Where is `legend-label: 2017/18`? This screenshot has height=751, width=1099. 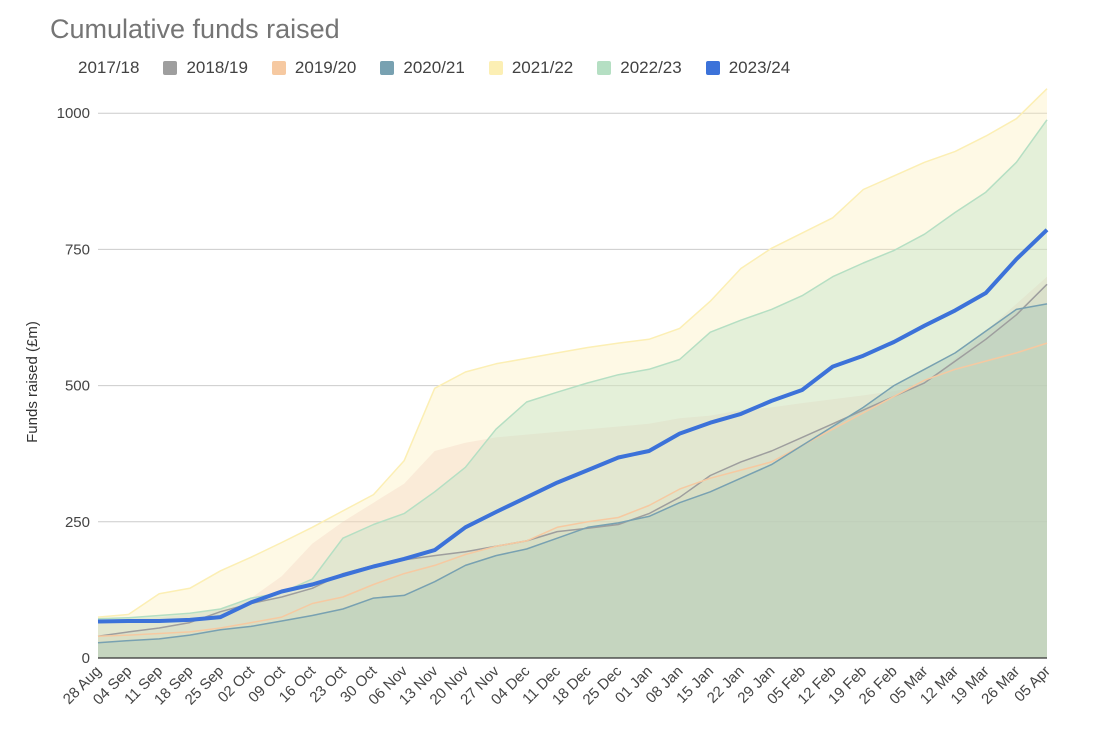
legend-label: 2017/18 is located at coordinates (109, 67).